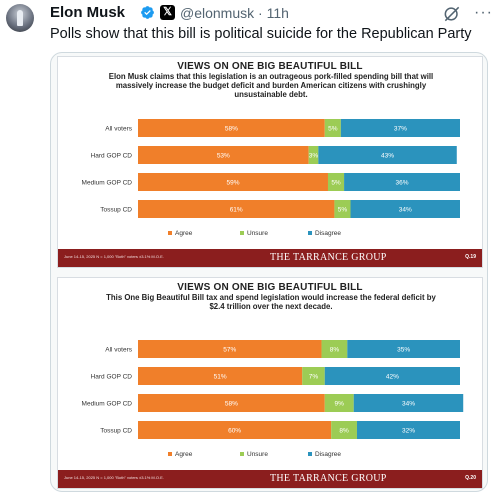 The width and height of the screenshot is (500, 496). Describe the element at coordinates (483, 12) in the screenshot. I see `more-icon: ···` at that location.